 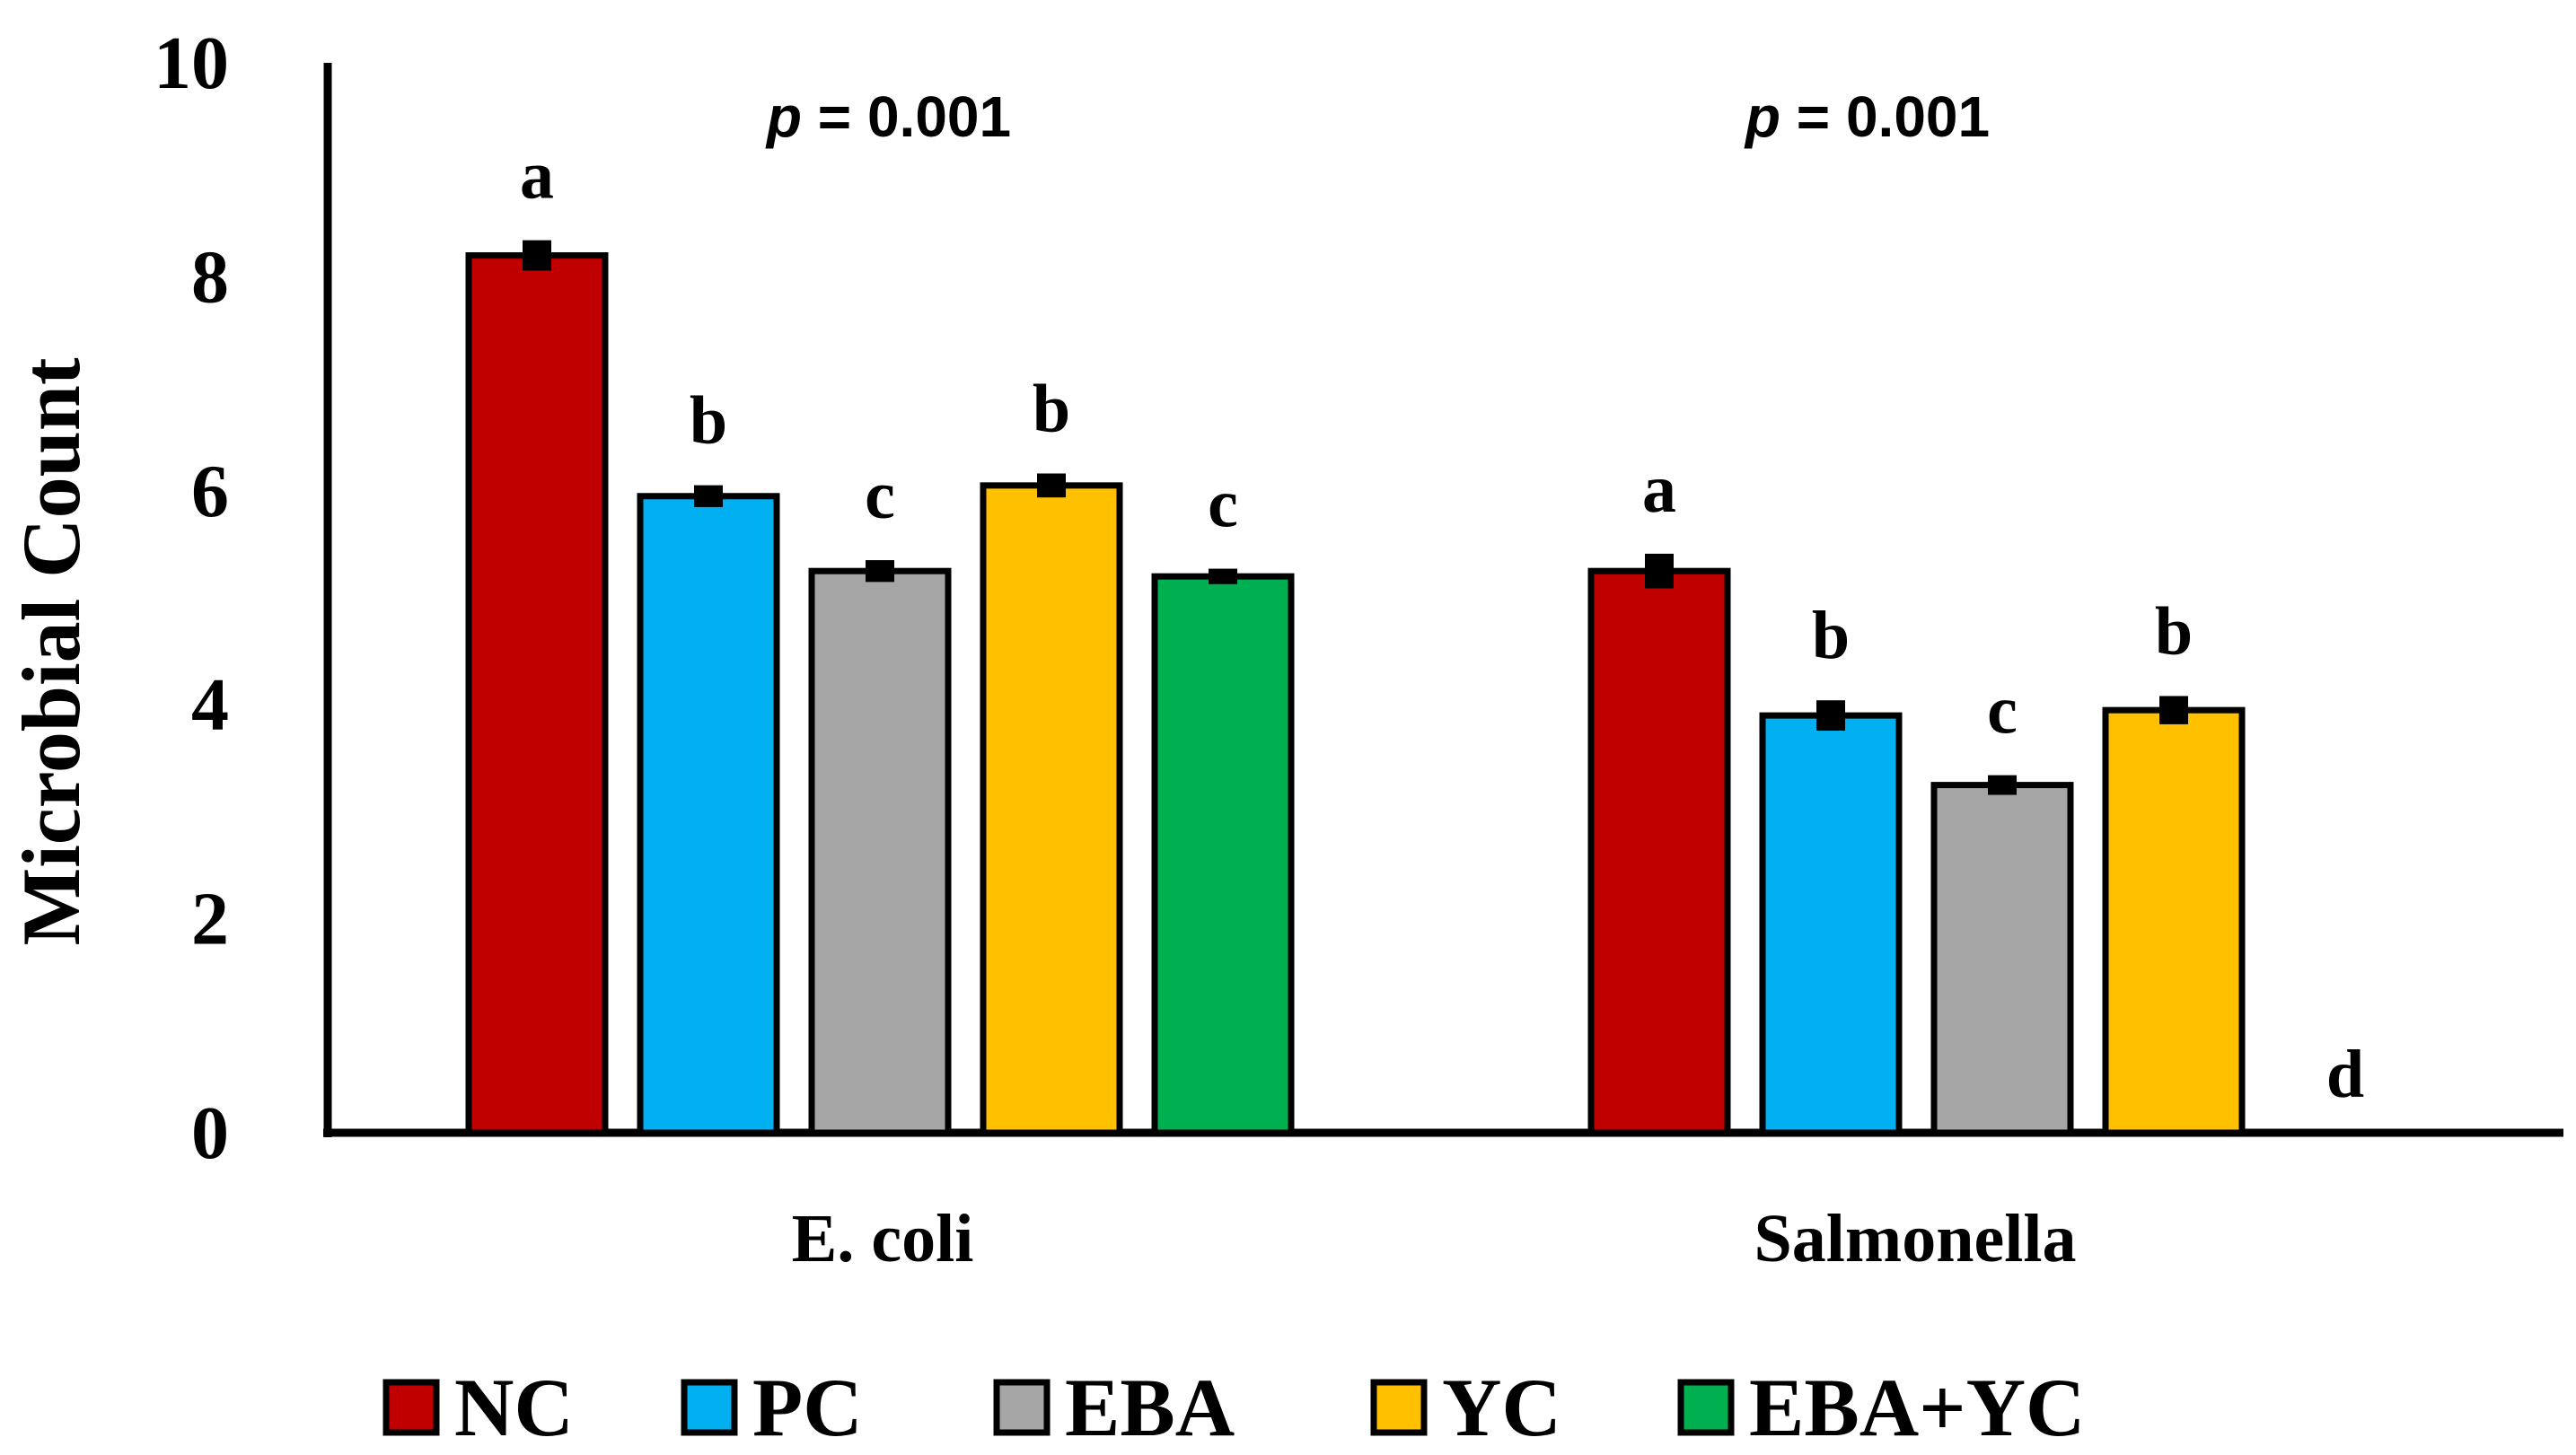 I want to click on y-tick-label: 6, so click(x=210, y=491).